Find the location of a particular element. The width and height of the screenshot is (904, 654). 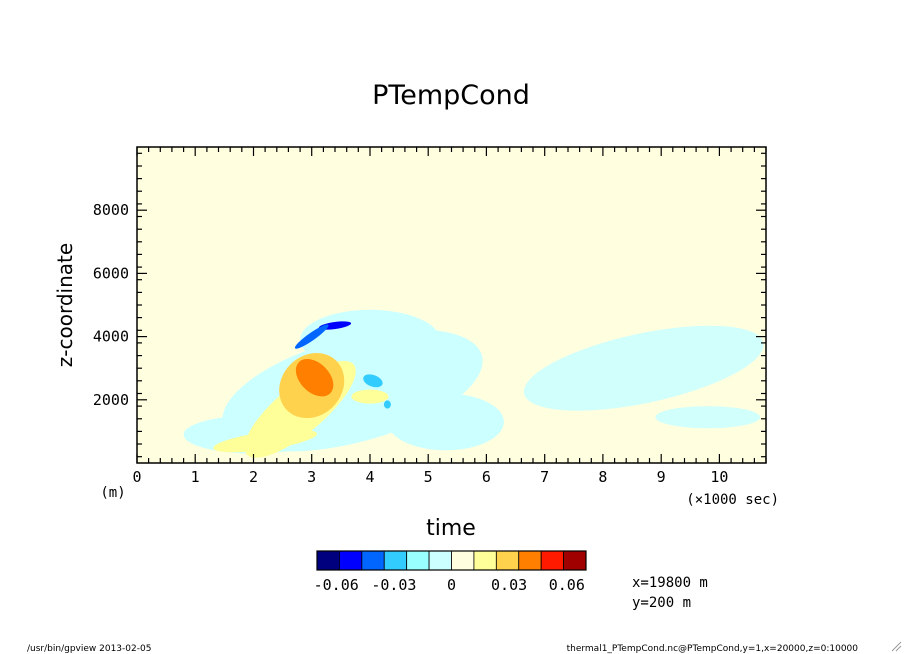

colorbar-frame is located at coordinates (451, 560).